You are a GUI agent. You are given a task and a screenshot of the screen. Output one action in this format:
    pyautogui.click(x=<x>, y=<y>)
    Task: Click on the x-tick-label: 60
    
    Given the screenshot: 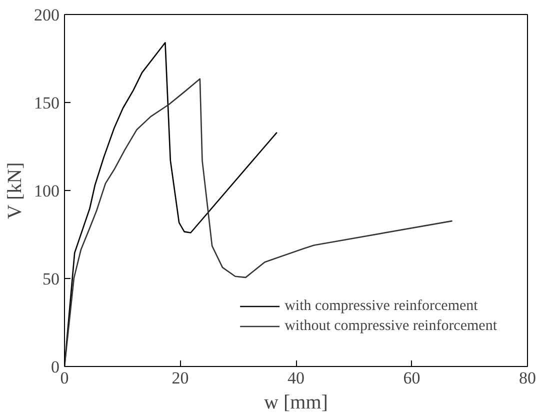 What is the action you would take?
    pyautogui.click(x=411, y=378)
    